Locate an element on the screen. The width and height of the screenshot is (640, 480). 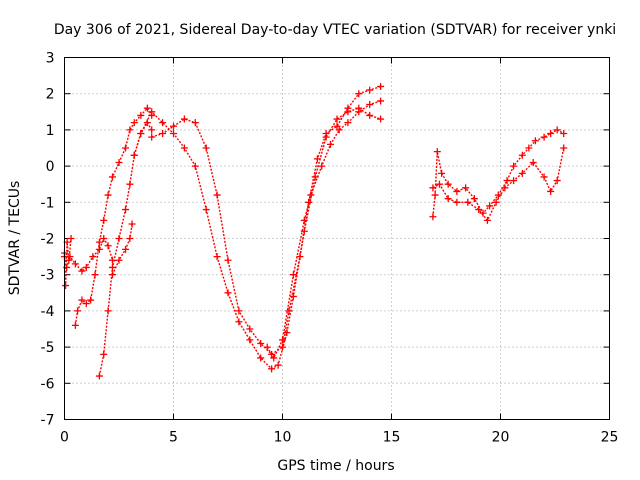
x-tick-label: 25 is located at coordinates (610, 438).